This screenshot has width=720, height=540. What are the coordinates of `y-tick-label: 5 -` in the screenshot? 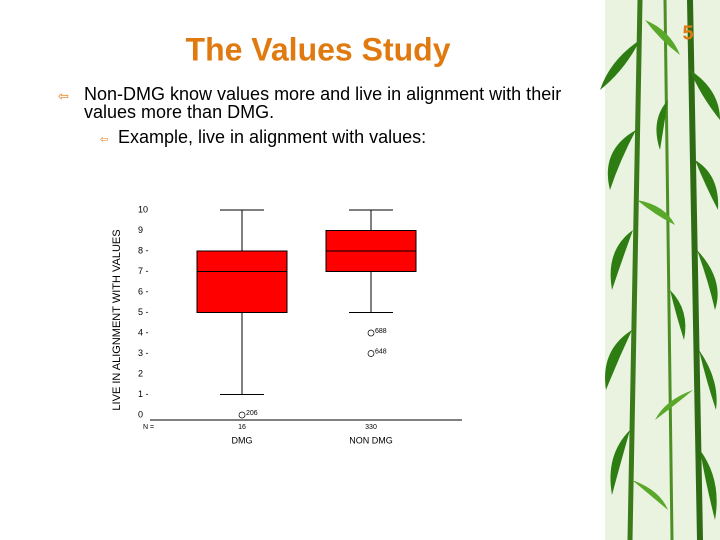 It's located at (143, 312).